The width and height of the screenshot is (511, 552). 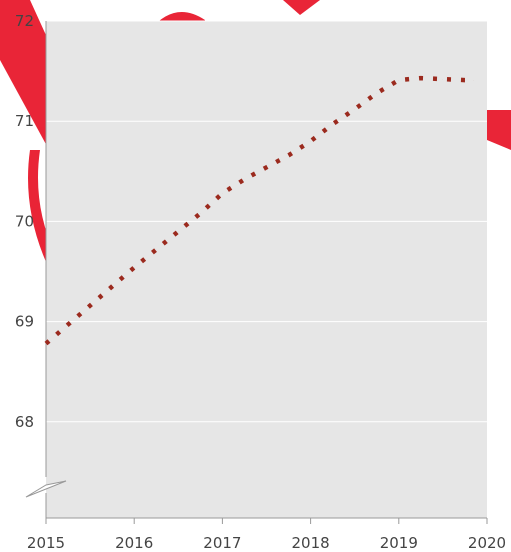 I want to click on y-tick-labels: 68 69 70 71 72, so click(x=24, y=221).